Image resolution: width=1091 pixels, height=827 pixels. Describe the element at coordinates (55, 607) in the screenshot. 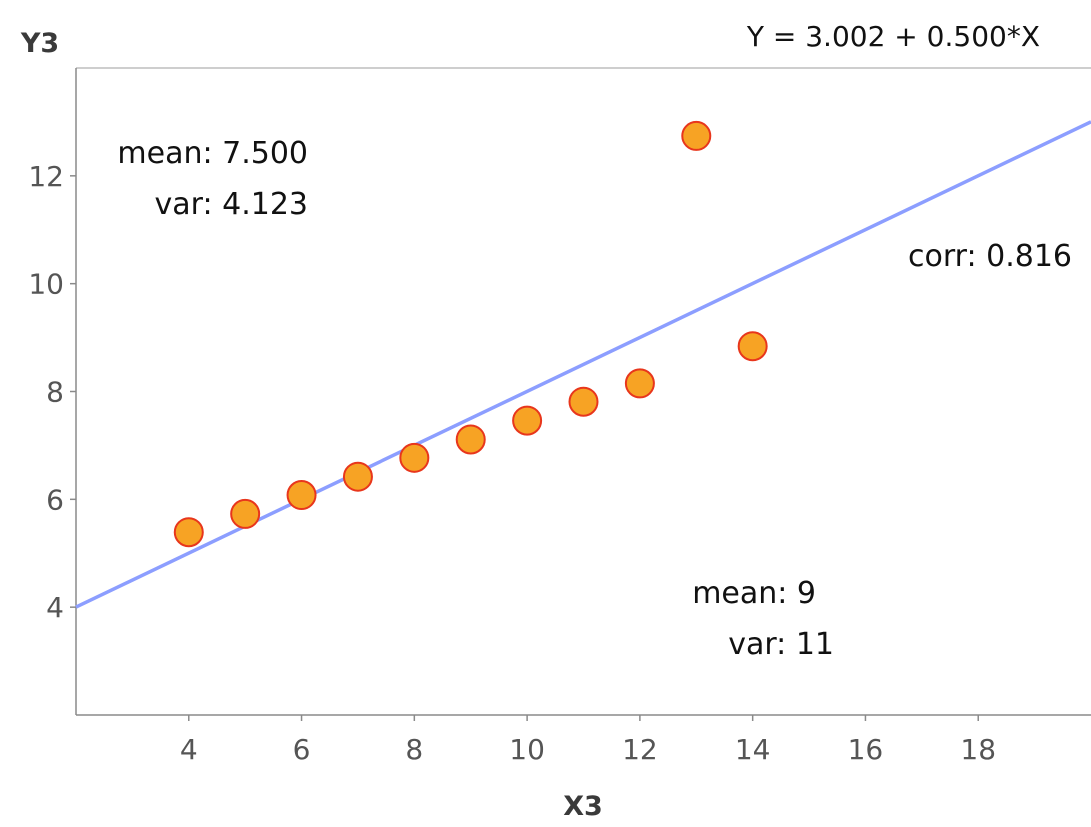

I see `y-tick-label: 4` at that location.